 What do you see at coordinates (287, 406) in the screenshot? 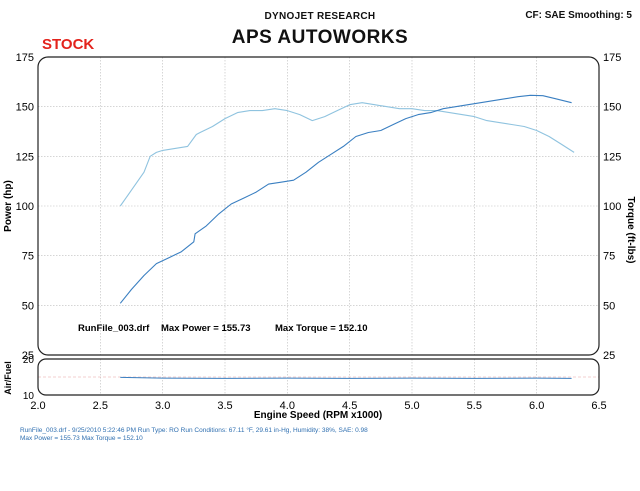
I see `x-tick-label: 4.0` at bounding box center [287, 406].